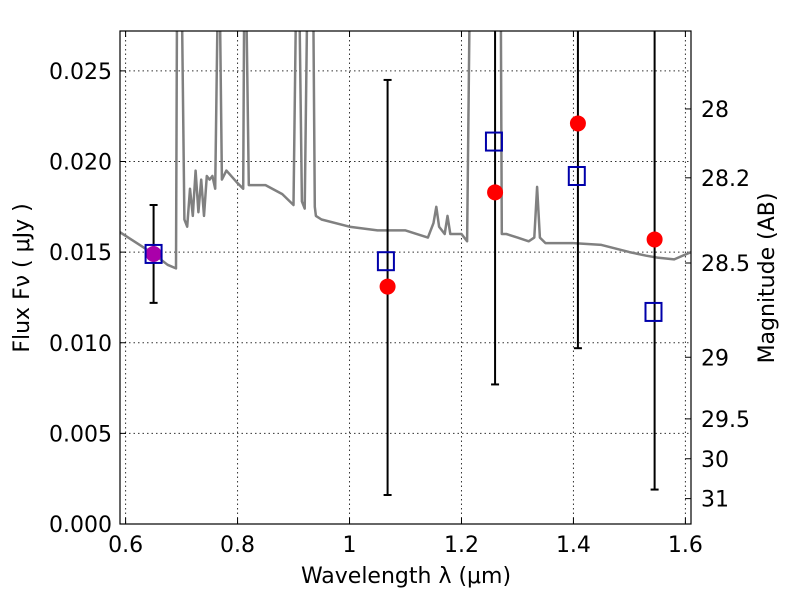 This screenshot has width=800, height=600. Describe the element at coordinates (725, 264) in the screenshot. I see `mag-tick-label-2: 28.5` at that location.